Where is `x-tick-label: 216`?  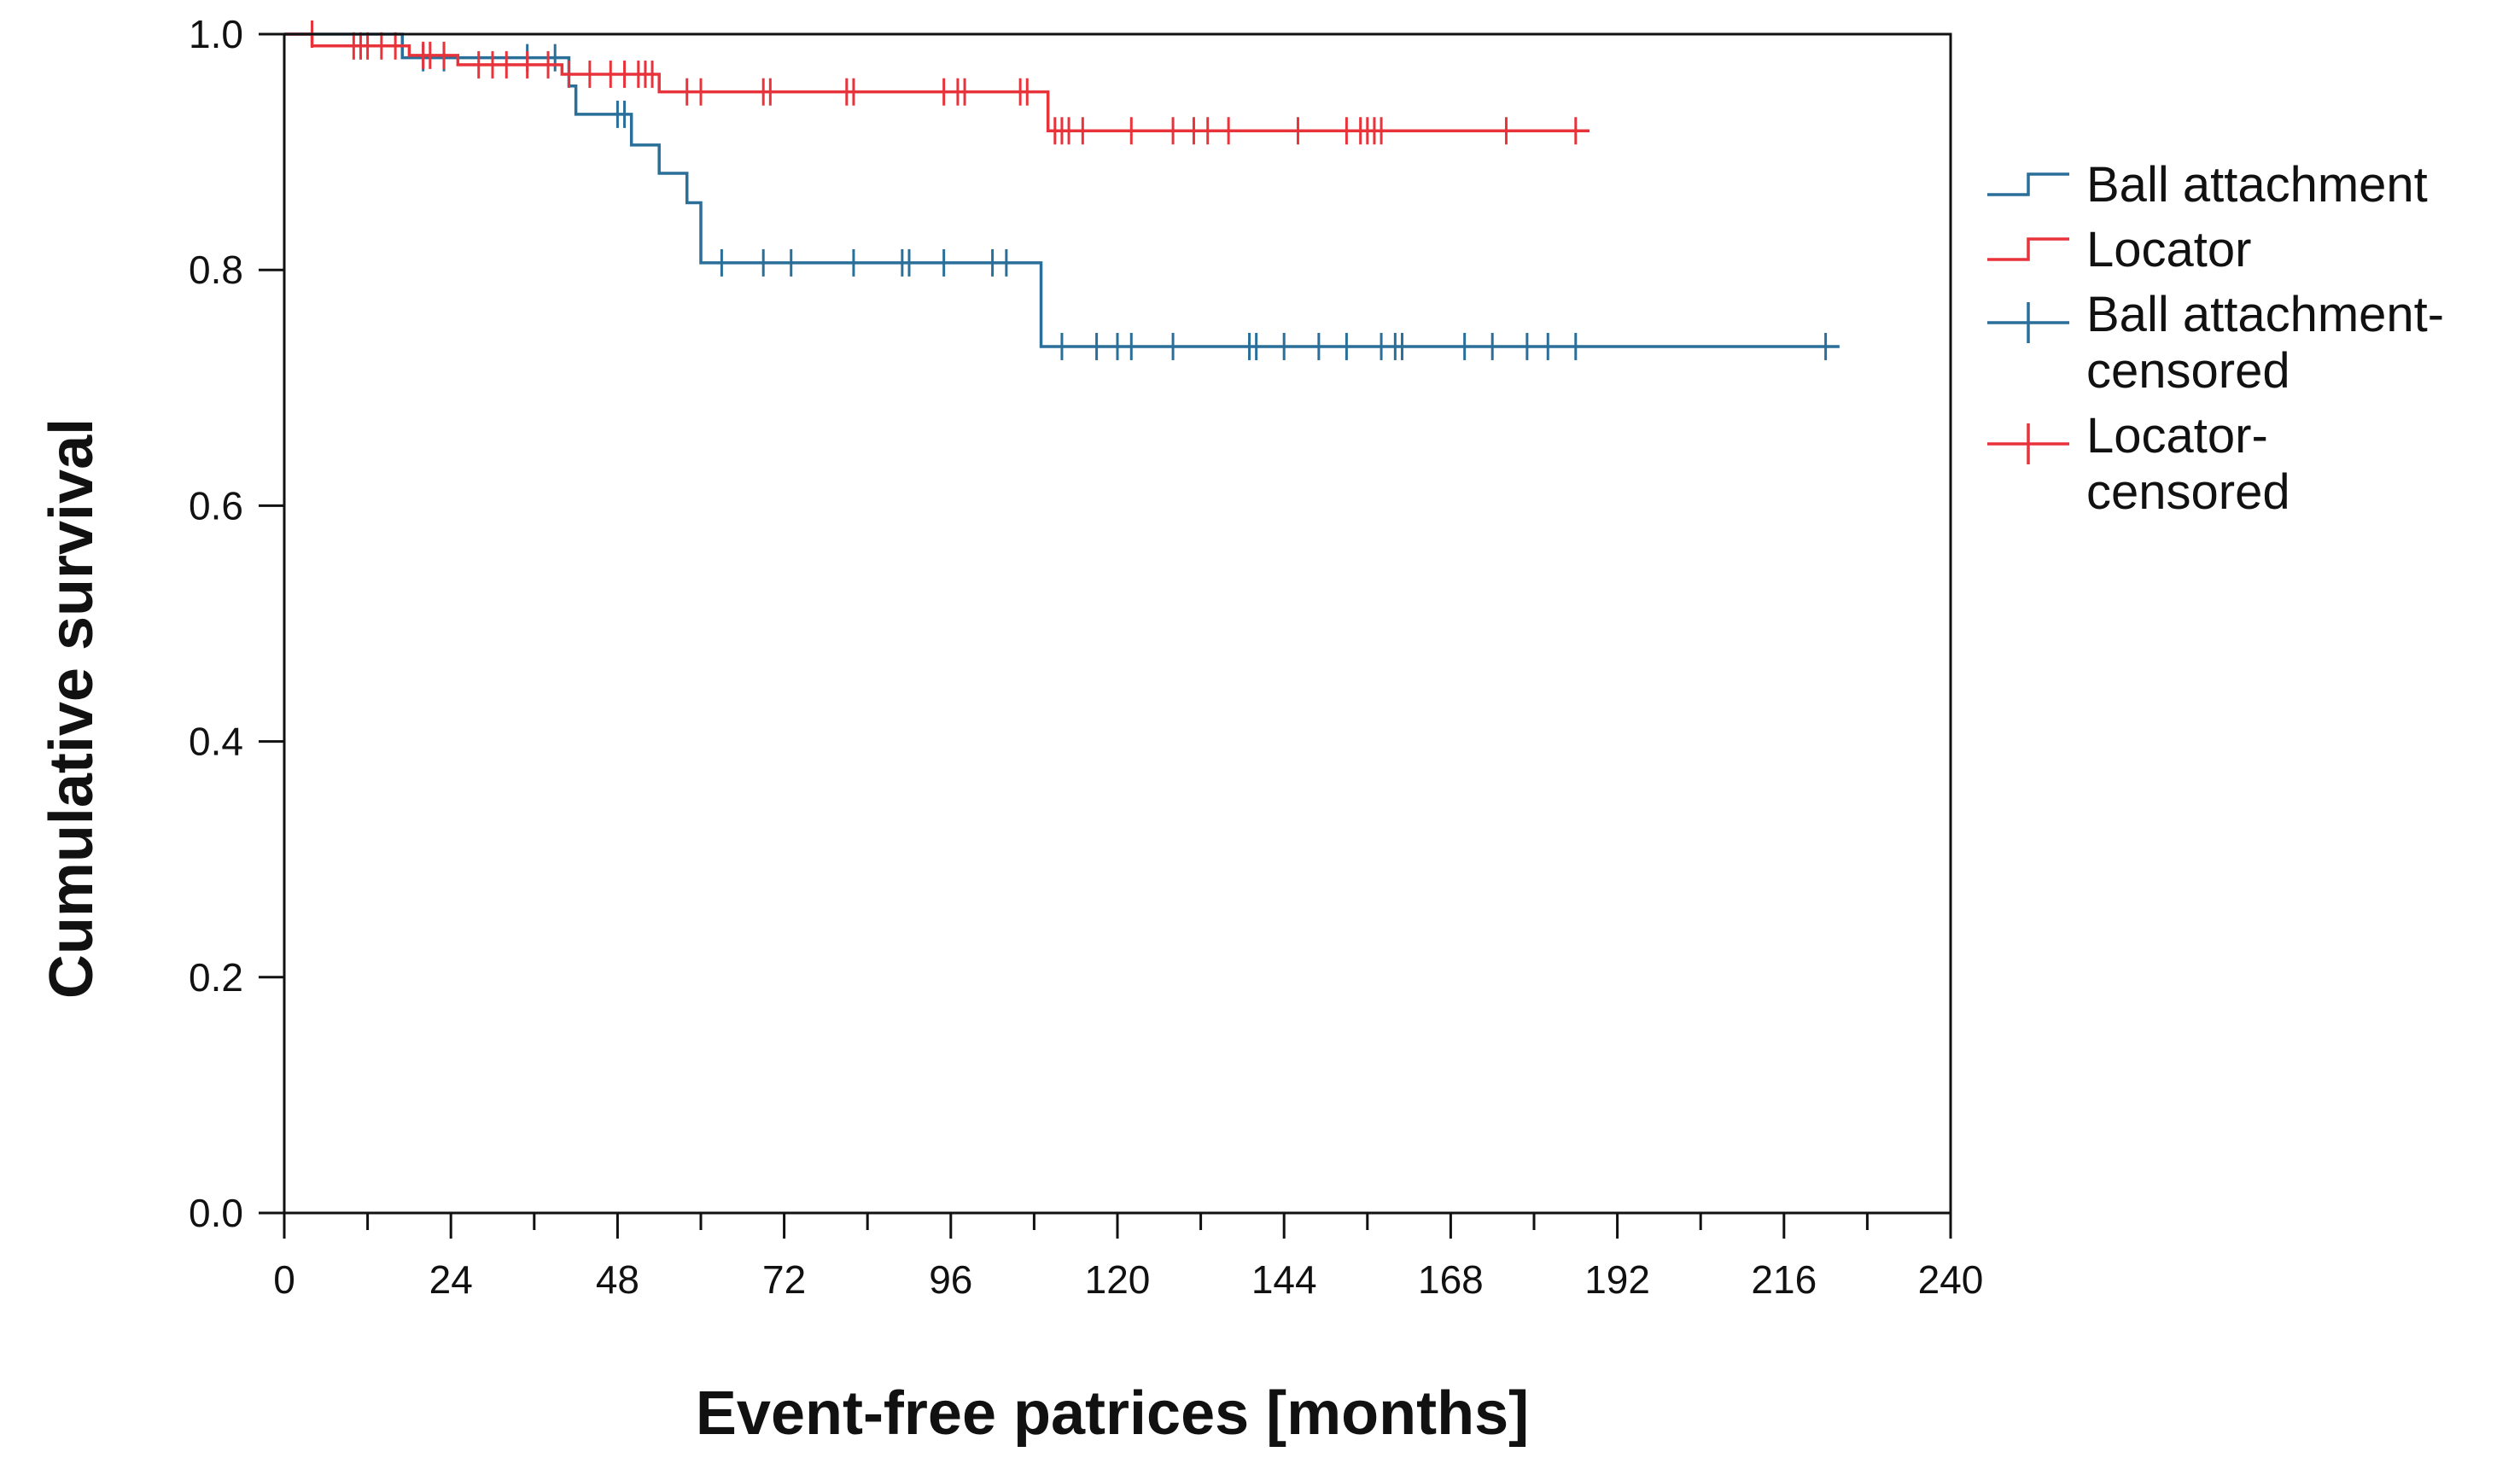 x-tick-label: 216 is located at coordinates (1784, 1279).